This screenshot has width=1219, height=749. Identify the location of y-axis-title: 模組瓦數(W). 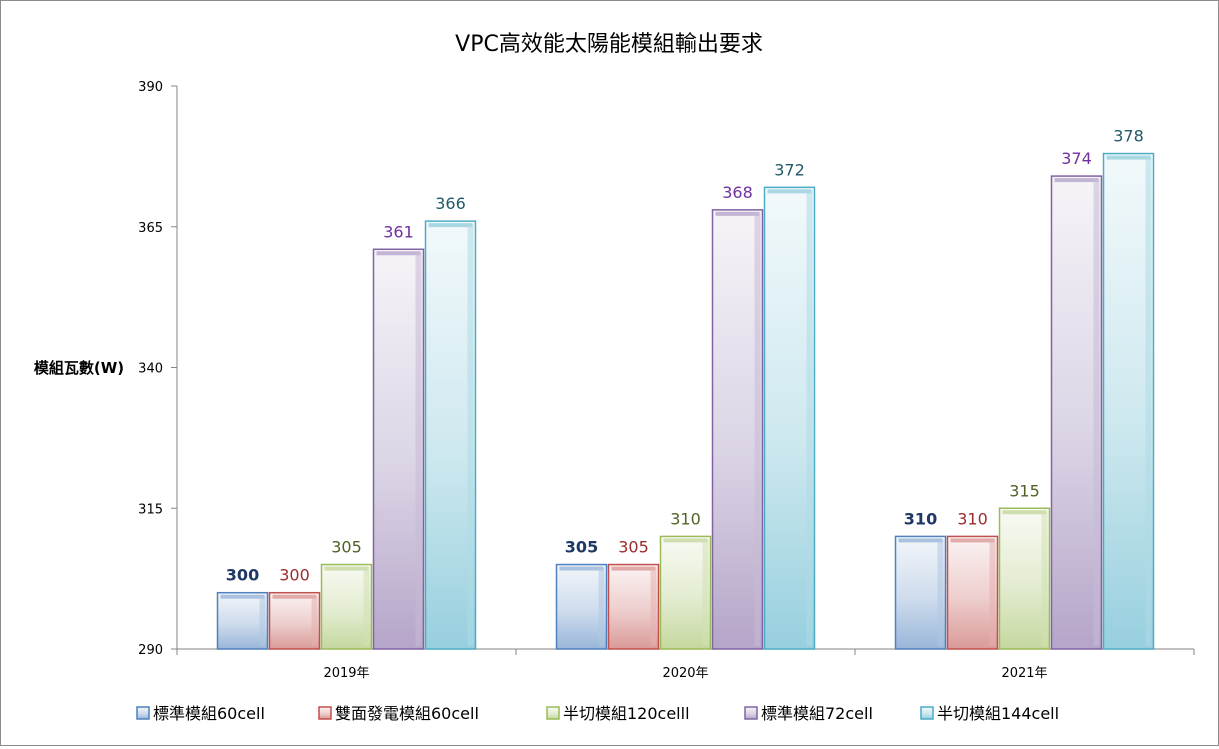
(79, 368).